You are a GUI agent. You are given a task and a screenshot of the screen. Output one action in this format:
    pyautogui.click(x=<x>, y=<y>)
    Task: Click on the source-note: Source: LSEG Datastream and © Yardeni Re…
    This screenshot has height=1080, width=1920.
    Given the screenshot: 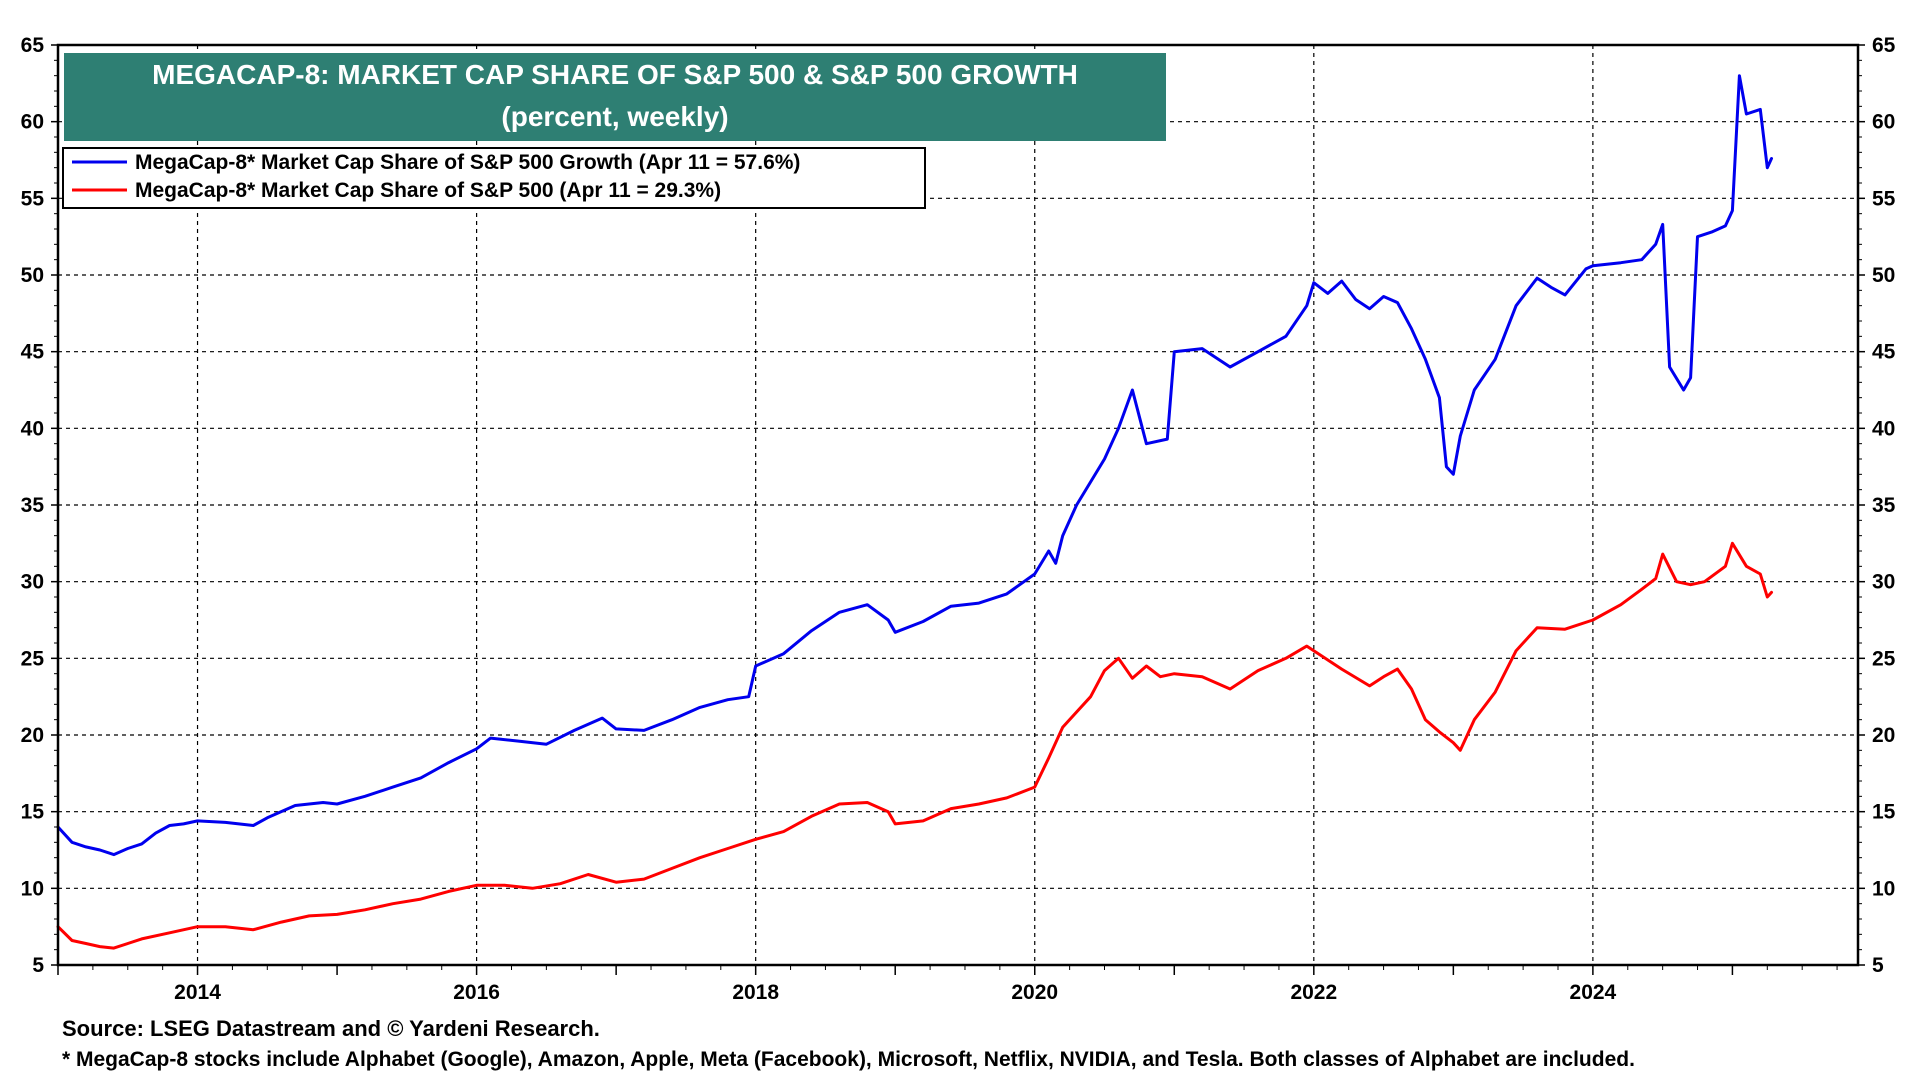 What is the action you would take?
    pyautogui.click(x=331, y=1028)
    